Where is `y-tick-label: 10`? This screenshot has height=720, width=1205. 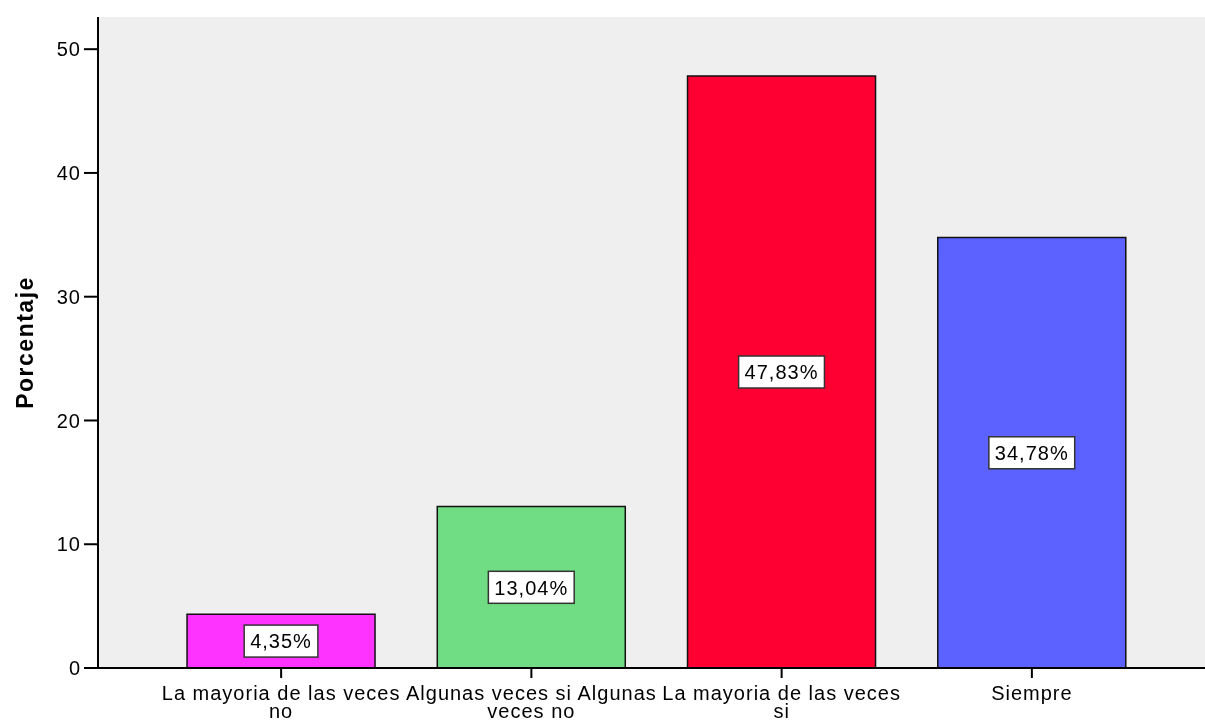 y-tick-label: 10 is located at coordinates (68, 544).